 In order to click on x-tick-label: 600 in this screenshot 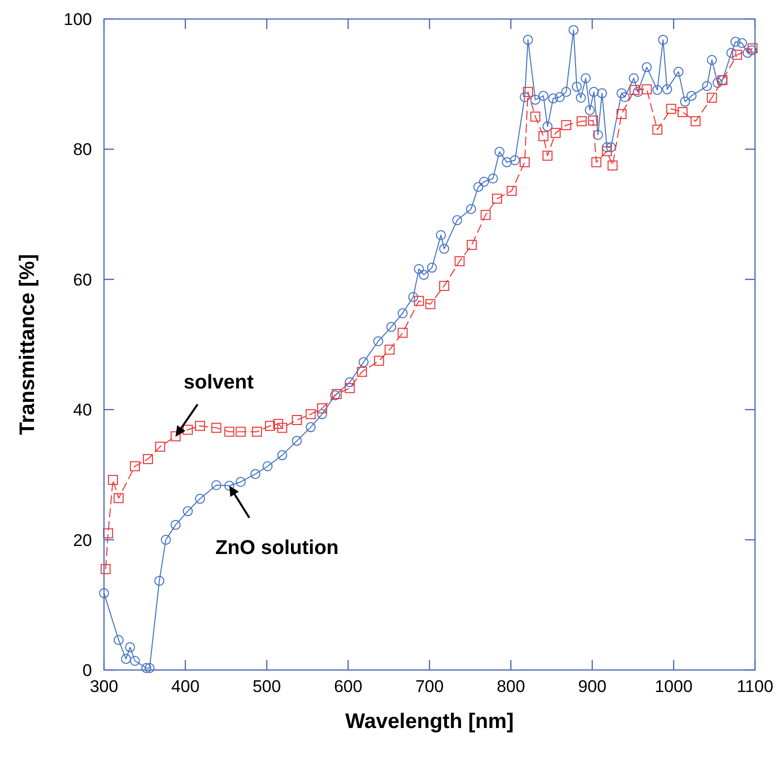, I will do `click(348, 686)`.